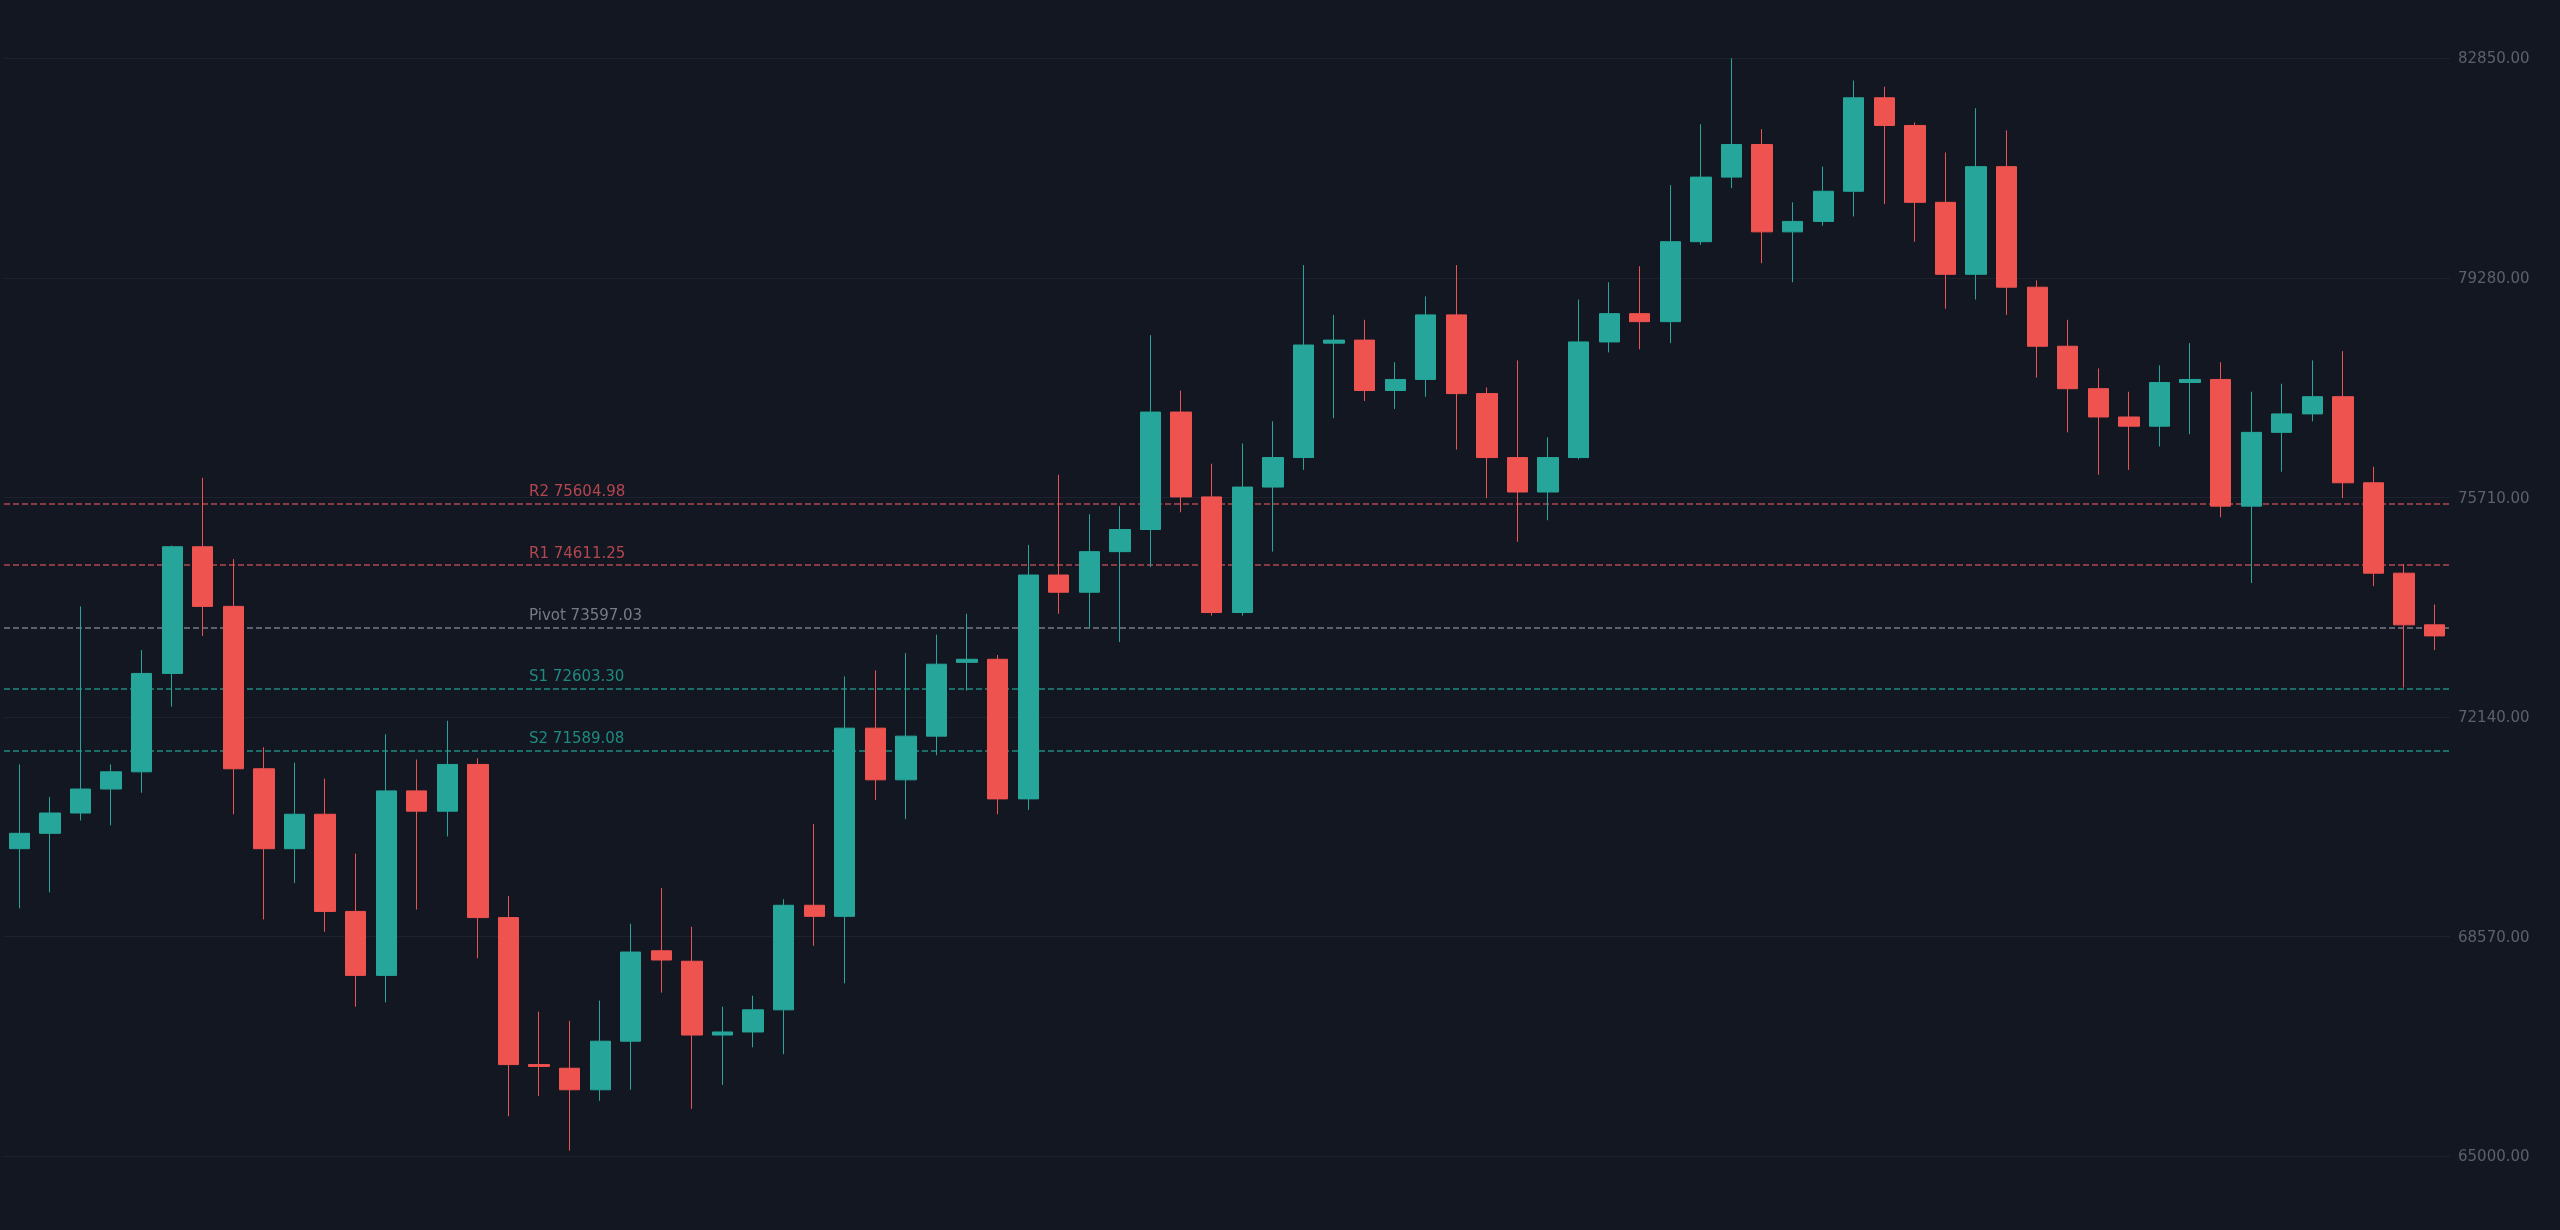  Describe the element at coordinates (2494, 717) in the screenshot. I see `y-tick-label: 72140.00` at that location.